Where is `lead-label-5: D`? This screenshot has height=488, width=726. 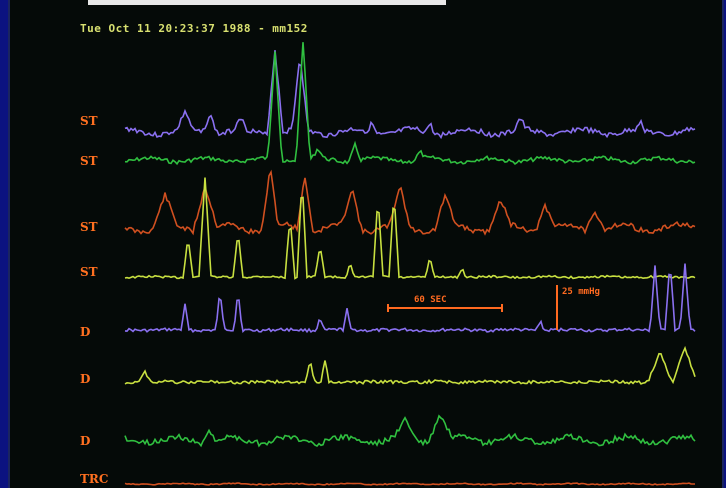 lead-label-5: D is located at coordinates (85, 332).